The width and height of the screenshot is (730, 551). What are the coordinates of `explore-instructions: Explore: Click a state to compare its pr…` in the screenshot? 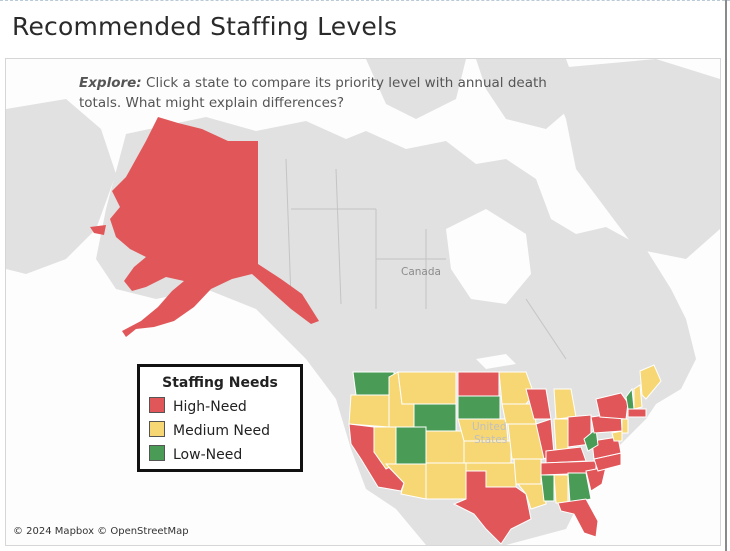 It's located at (314, 93).